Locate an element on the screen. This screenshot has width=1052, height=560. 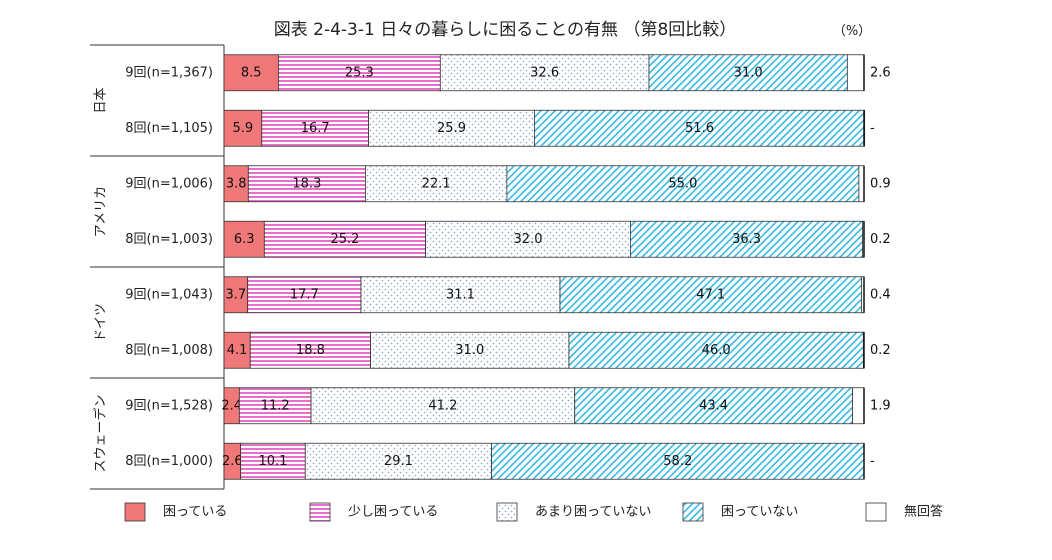
legend-item: 無回答 is located at coordinates (904, 512).